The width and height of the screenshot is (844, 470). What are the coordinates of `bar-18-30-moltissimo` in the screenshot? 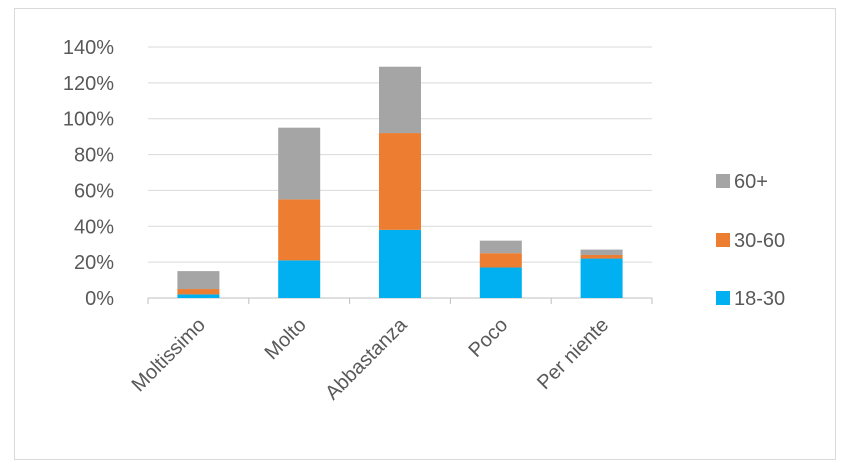 It's located at (198, 296).